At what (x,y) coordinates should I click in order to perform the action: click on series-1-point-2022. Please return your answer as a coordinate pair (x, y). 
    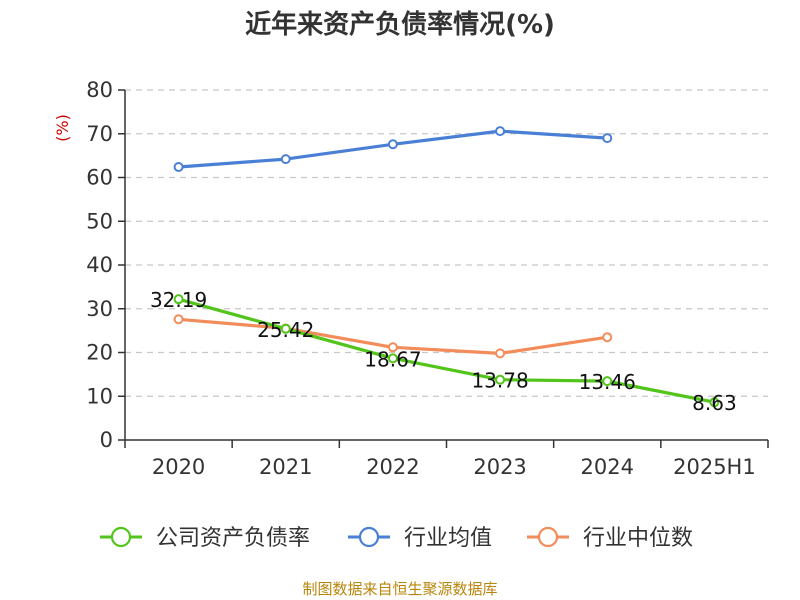
    Looking at the image, I should click on (392, 144).